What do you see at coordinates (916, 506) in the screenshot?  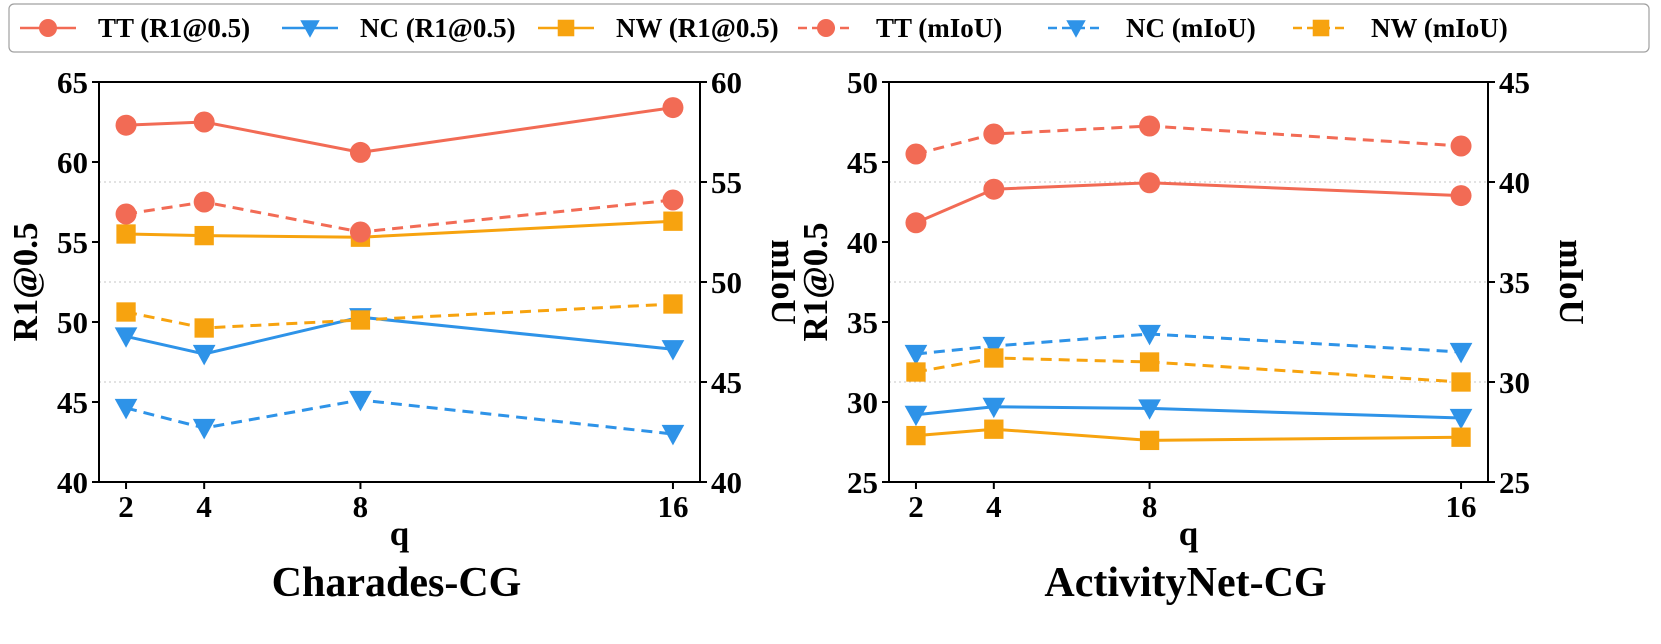 I see `x-tick-label: 2` at bounding box center [916, 506].